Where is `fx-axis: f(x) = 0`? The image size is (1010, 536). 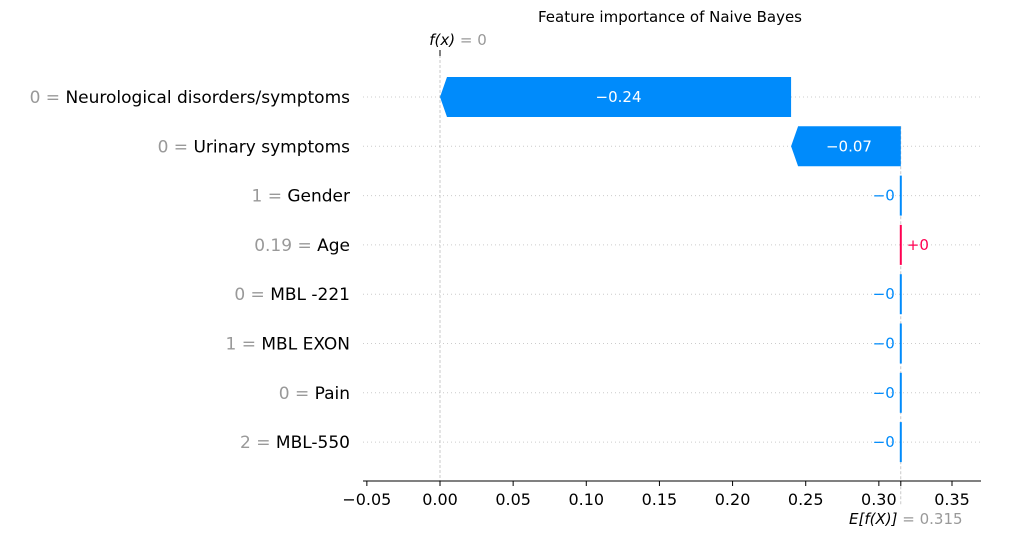
fx-axis: f(x) = 0 is located at coordinates (458, 43).